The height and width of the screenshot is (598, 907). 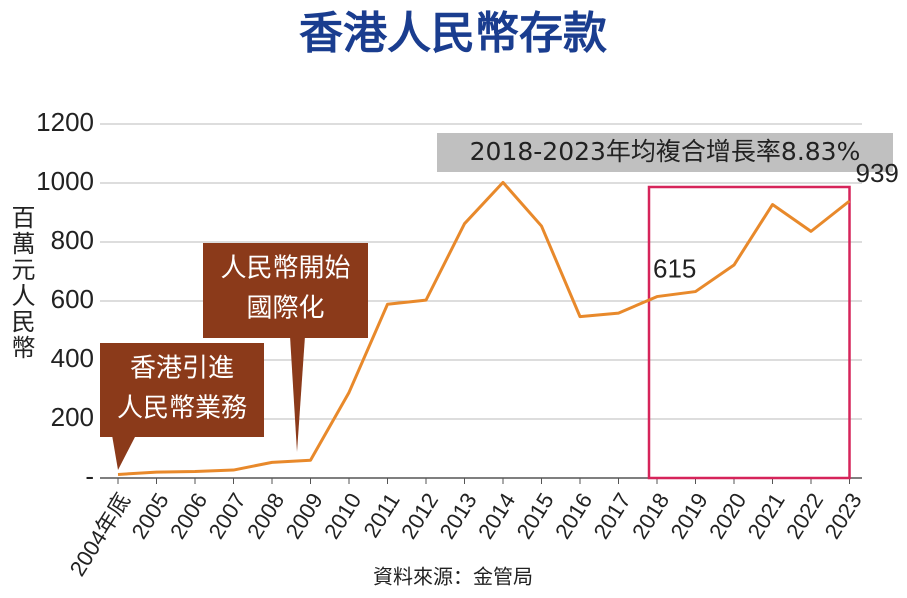 I want to click on x-tick-label: 2009, so click(x=304, y=515).